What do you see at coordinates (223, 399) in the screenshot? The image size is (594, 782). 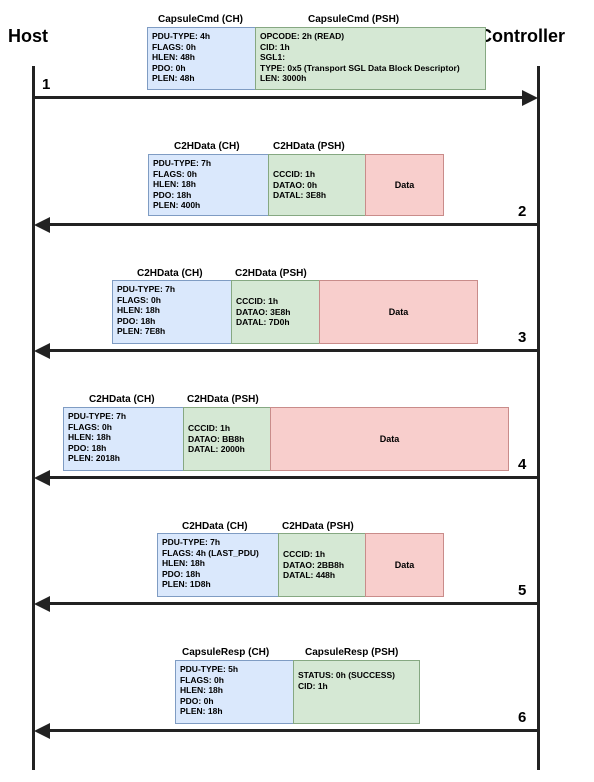 I see `step4-psh-title: C2HData (PSH)` at bounding box center [223, 399].